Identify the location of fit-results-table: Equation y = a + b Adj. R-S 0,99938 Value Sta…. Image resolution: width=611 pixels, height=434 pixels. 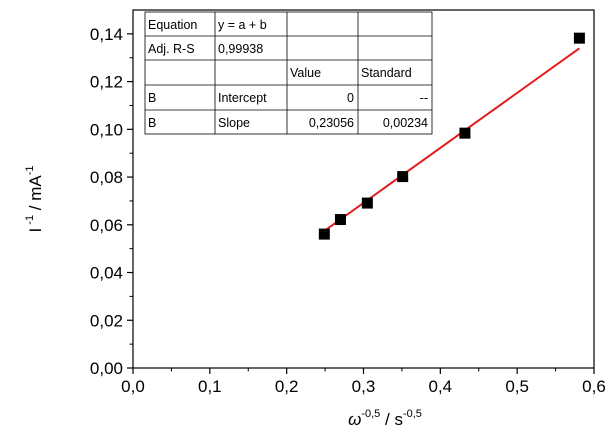
(288, 73).